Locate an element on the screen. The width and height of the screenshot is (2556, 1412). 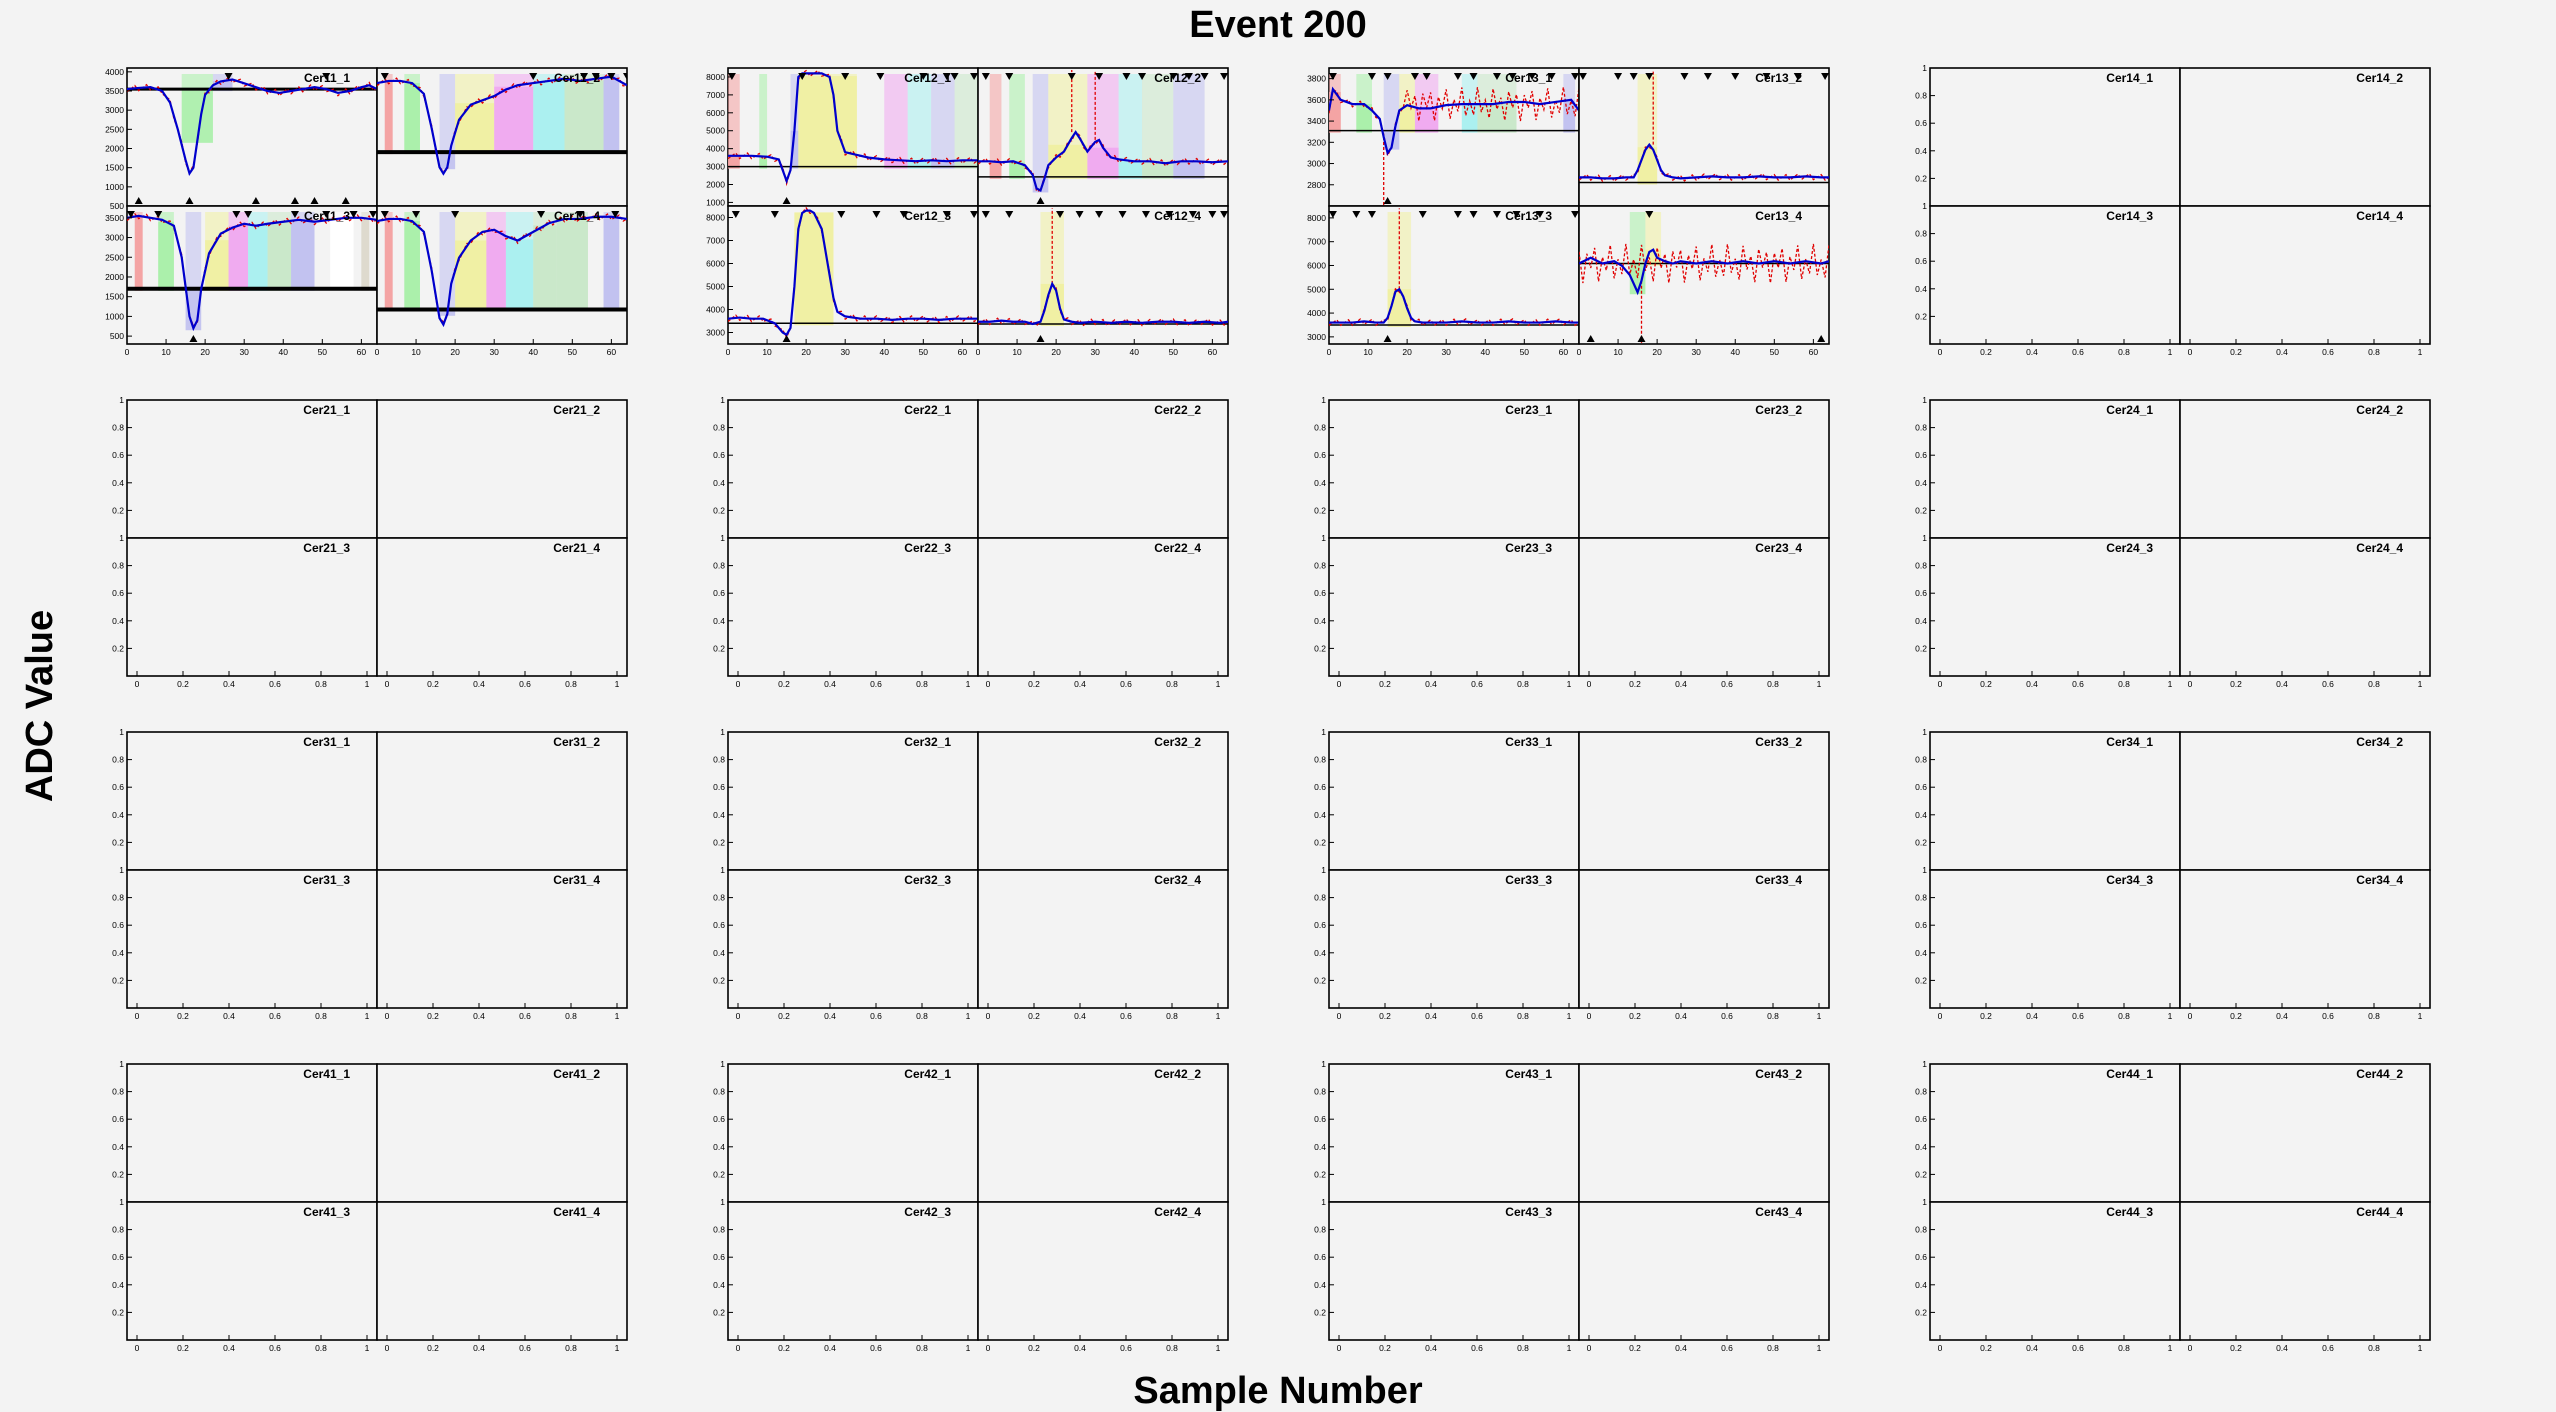
x-tick-label: 20 is located at coordinates (1657, 352).